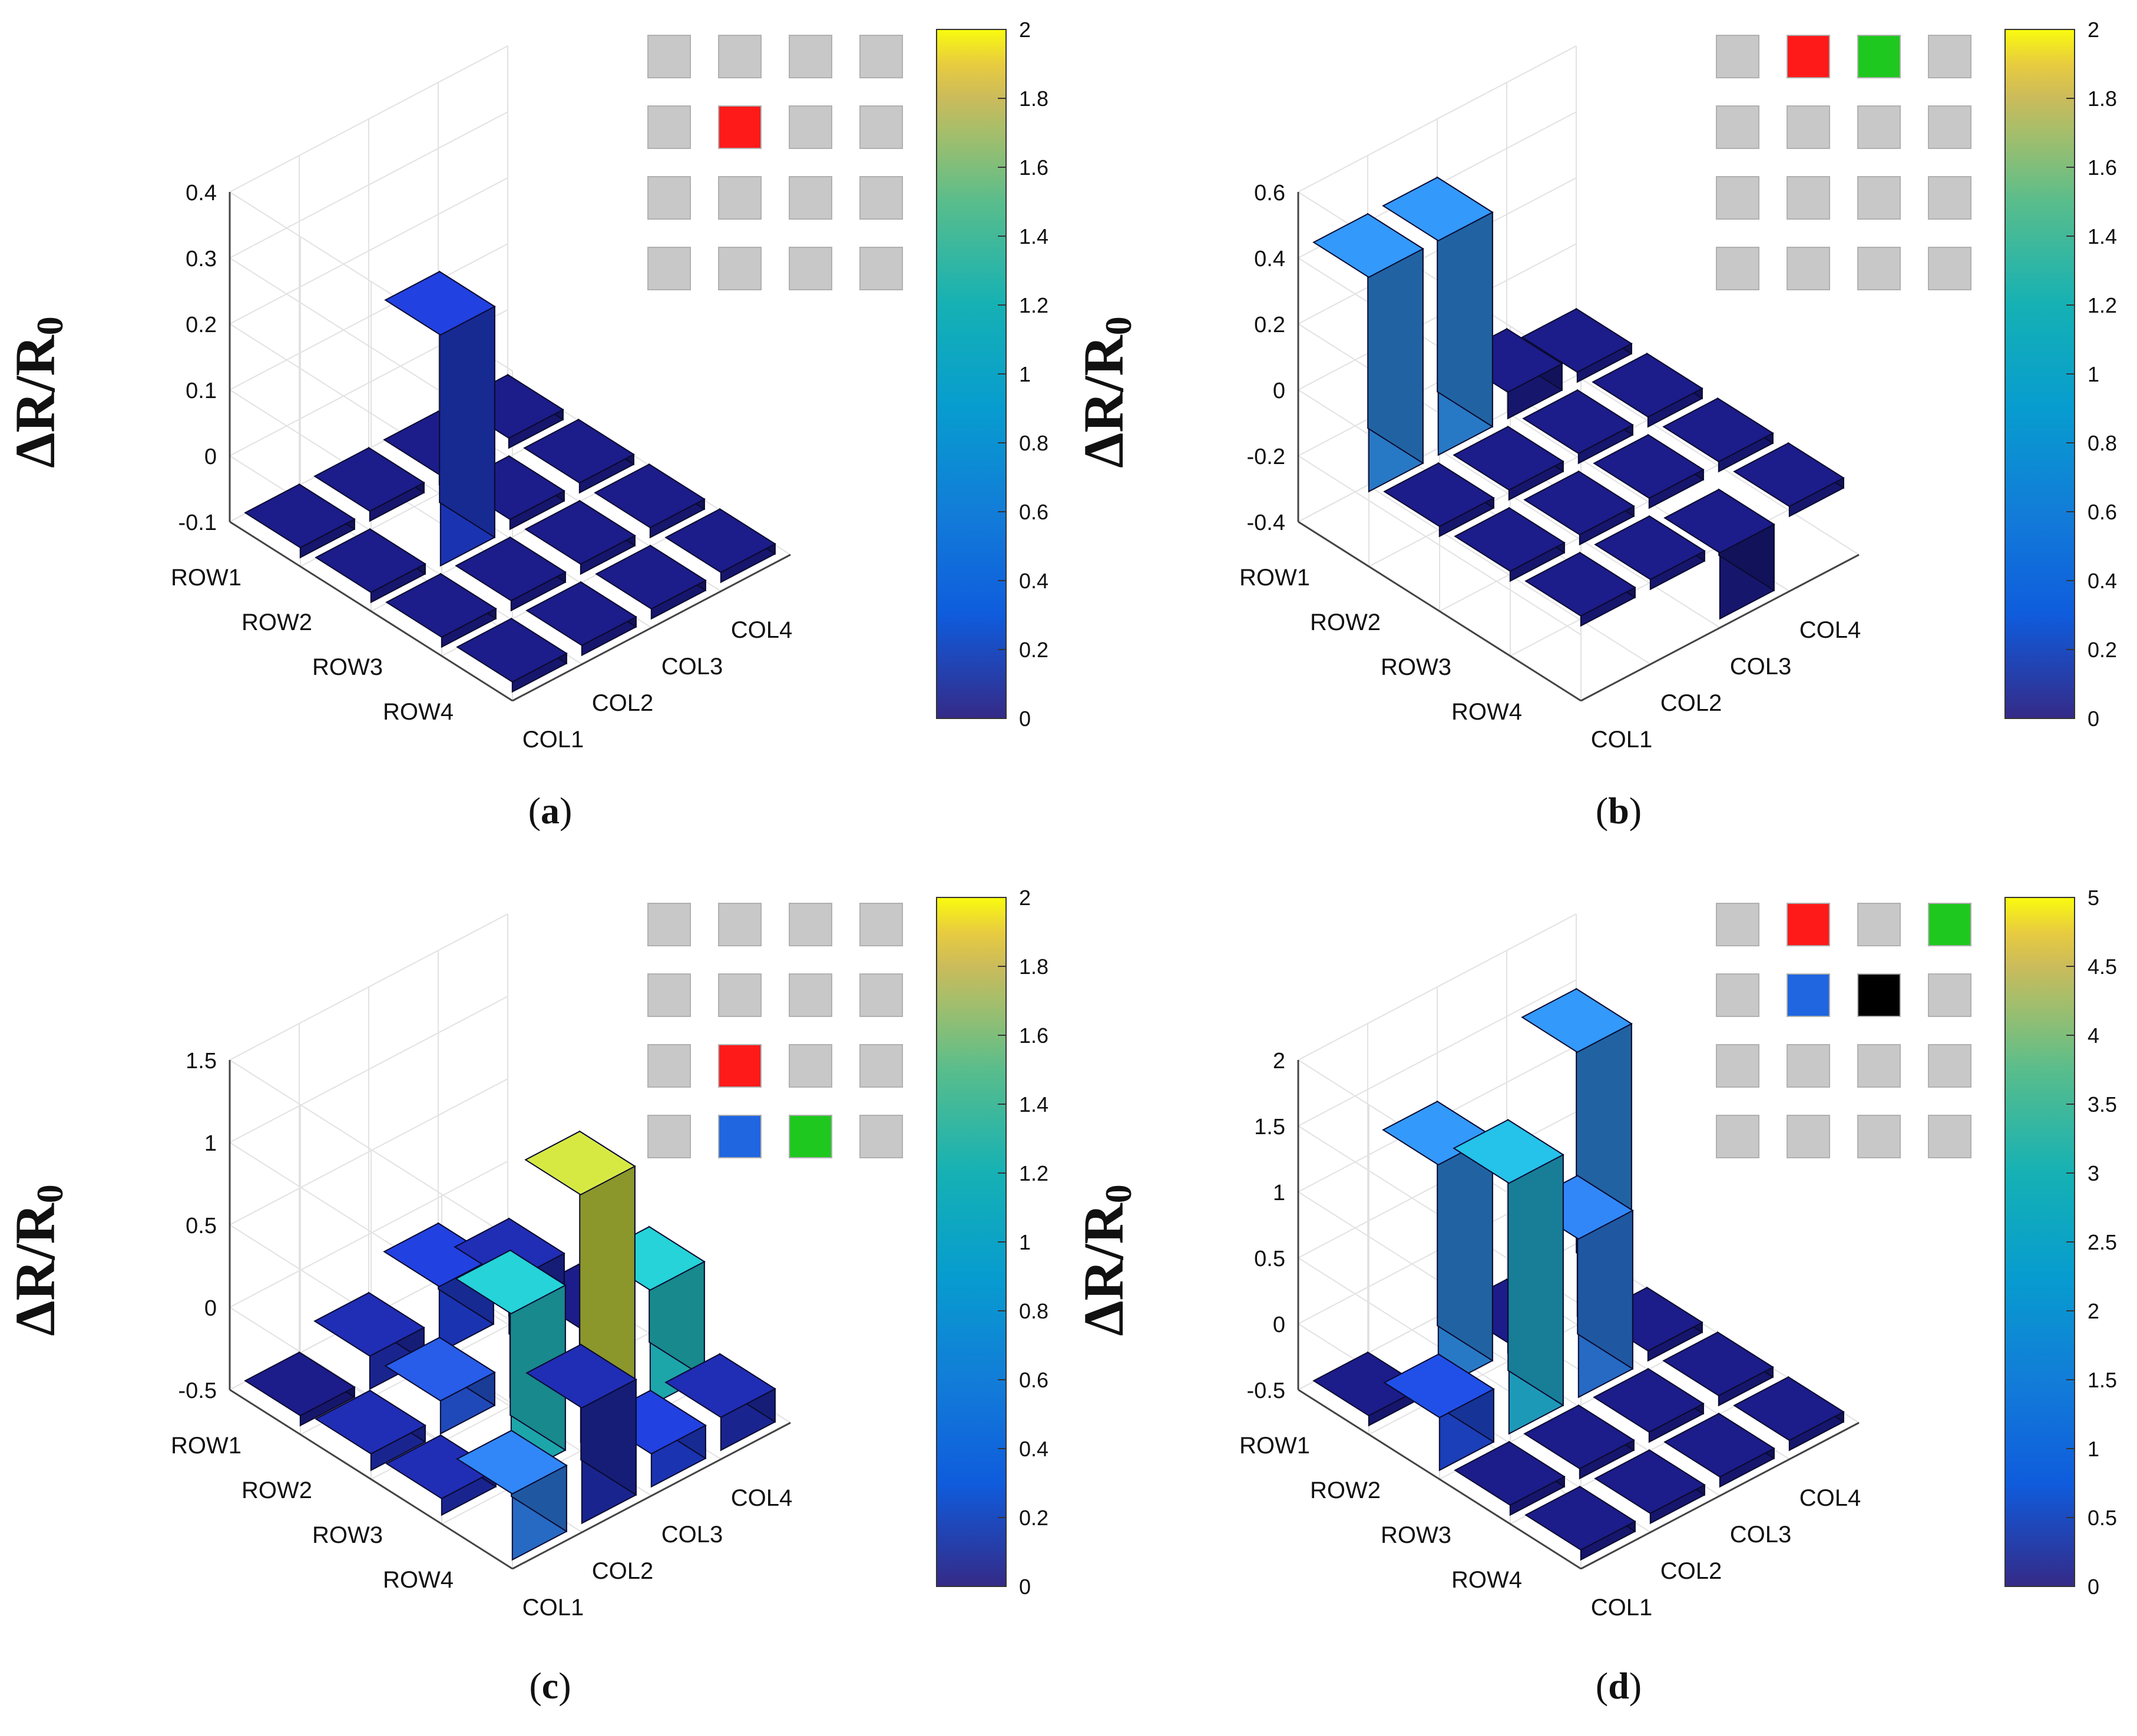 Image resolution: width=2137 pixels, height=1736 pixels. Describe the element at coordinates (207, 1446) in the screenshot. I see `row-label: ROW1` at that location.